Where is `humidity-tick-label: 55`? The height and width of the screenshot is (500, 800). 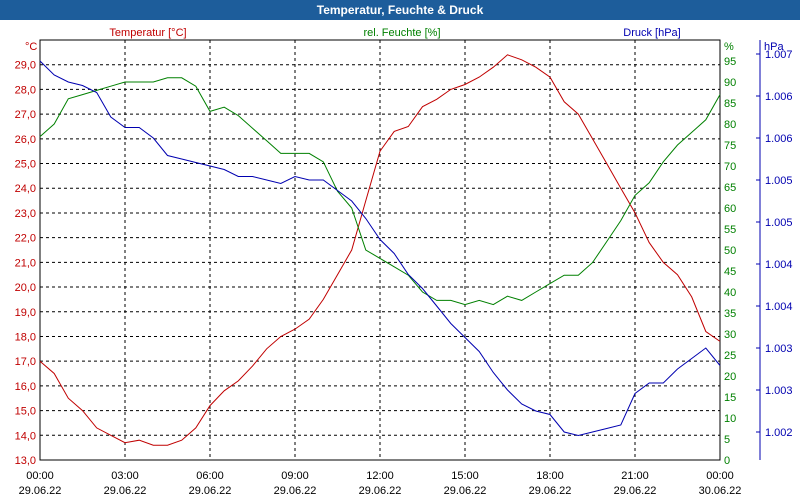 humidity-tick-label: 55 is located at coordinates (730, 230).